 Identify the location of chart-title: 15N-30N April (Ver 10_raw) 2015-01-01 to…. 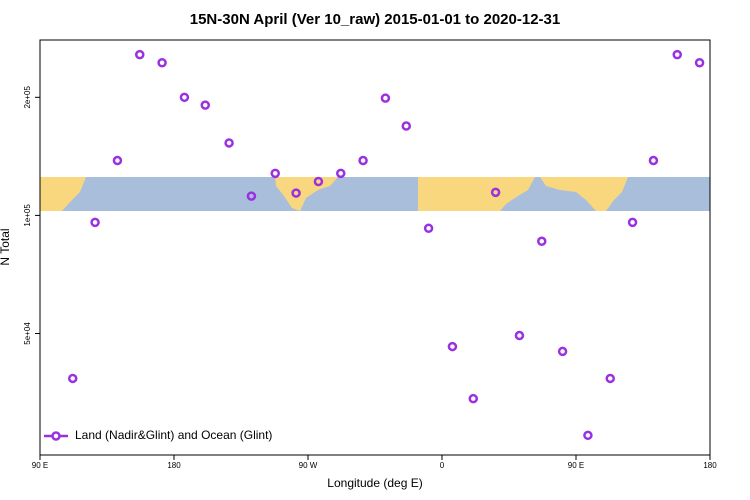
(375, 19).